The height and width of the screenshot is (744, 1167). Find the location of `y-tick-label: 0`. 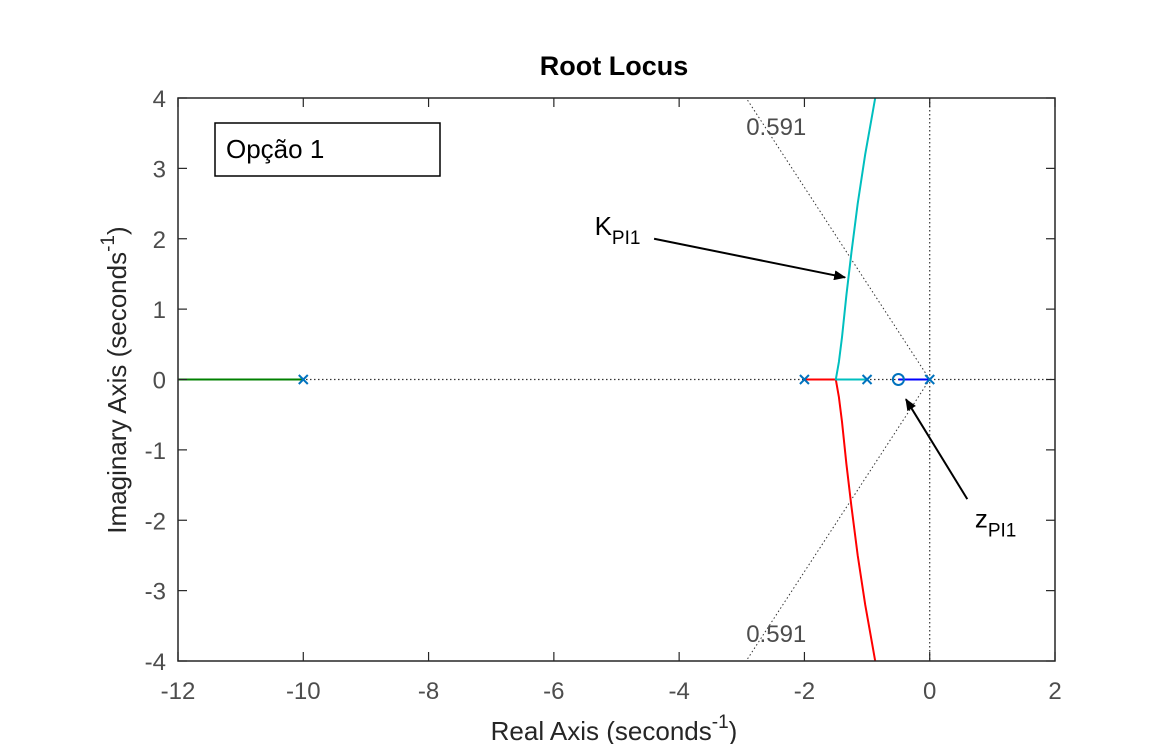

y-tick-label: 0 is located at coordinates (159, 381).